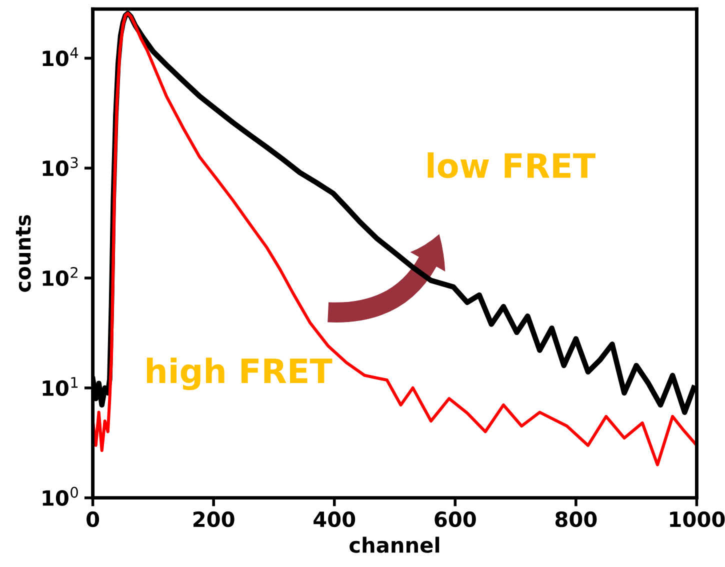  What do you see at coordinates (213, 519) in the screenshot?
I see `x-tick-label: 200` at bounding box center [213, 519].